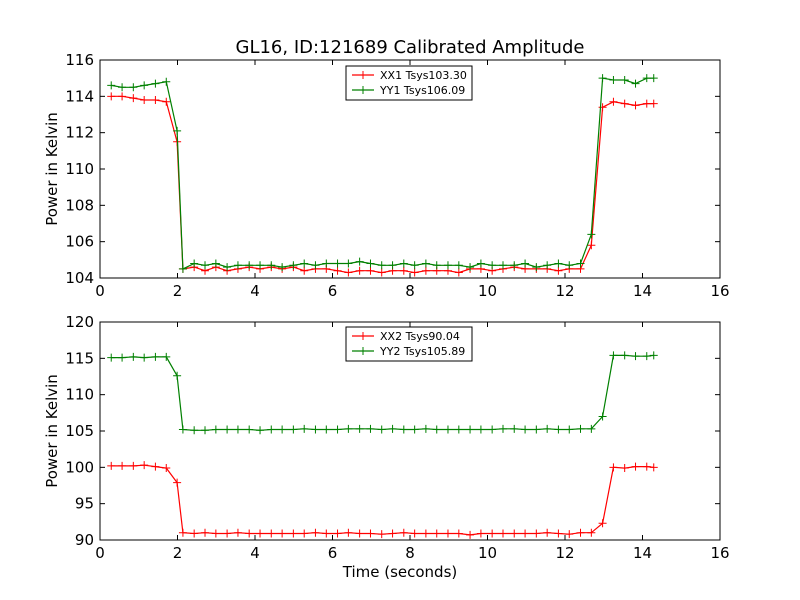 Image resolution: width=800 pixels, height=600 pixels. Describe the element at coordinates (79, 431) in the screenshot. I see `y-tick-label: 105` at that location.